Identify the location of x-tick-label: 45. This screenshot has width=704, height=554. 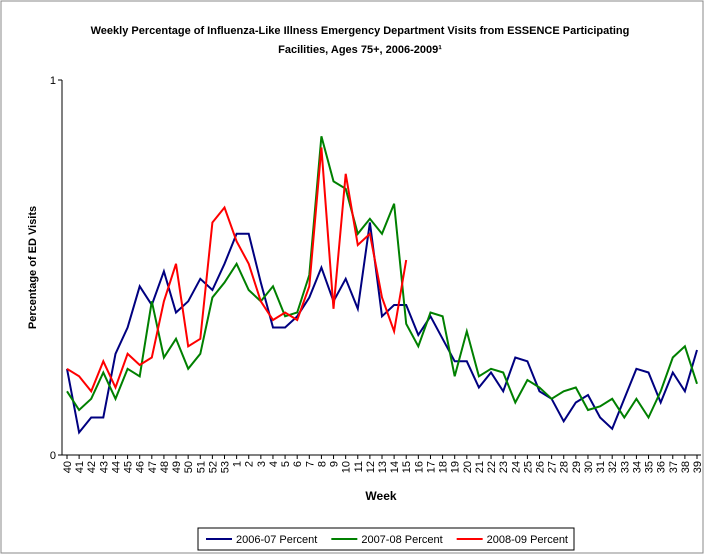
(129, 467).